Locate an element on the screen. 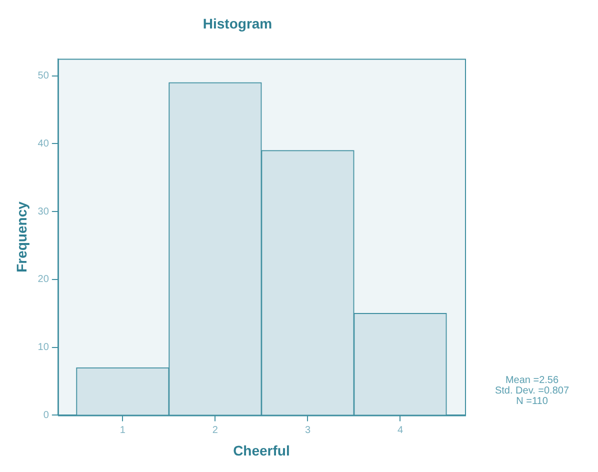 This screenshot has width=598, height=472. y-axis-title: Frequency is located at coordinates (21, 236).